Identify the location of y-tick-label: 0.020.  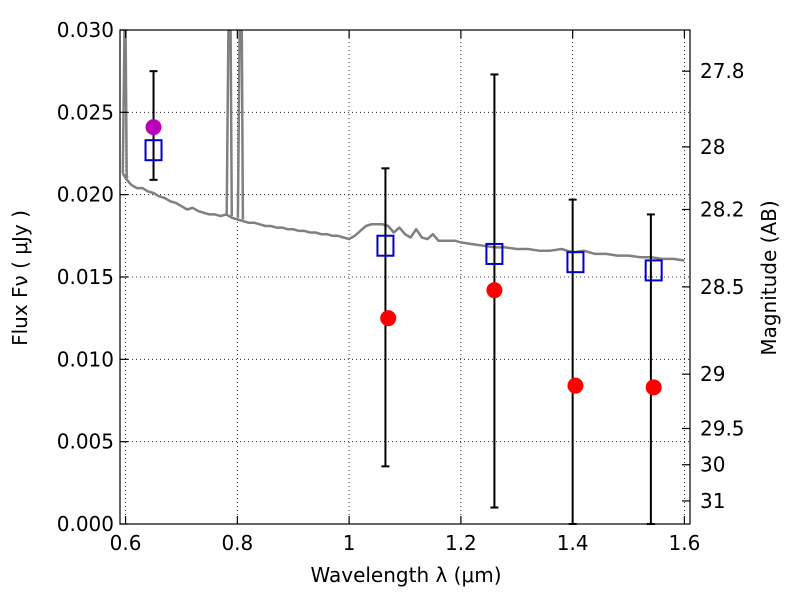
(85, 195).